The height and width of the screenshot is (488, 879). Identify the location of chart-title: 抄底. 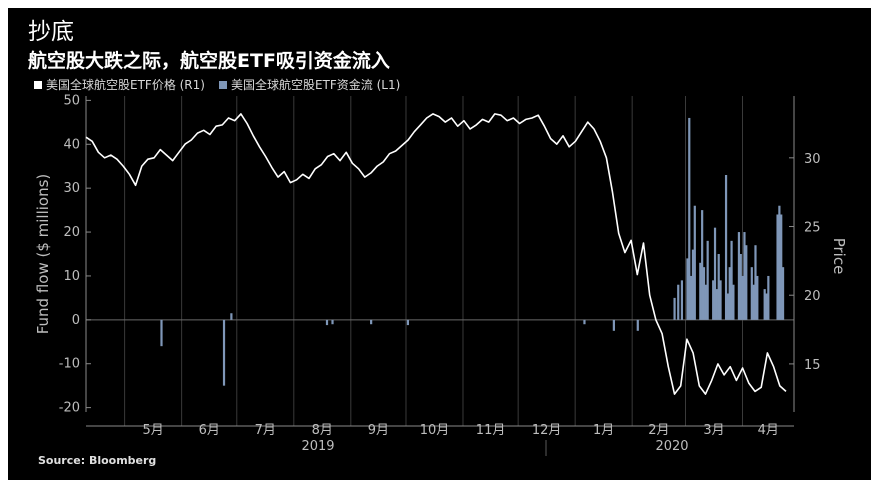
(51, 32).